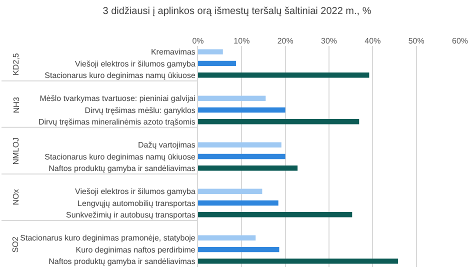  What do you see at coordinates (167, 145) in the screenshot?
I see `y-tick-label: Dažų vartojimas` at bounding box center [167, 145].